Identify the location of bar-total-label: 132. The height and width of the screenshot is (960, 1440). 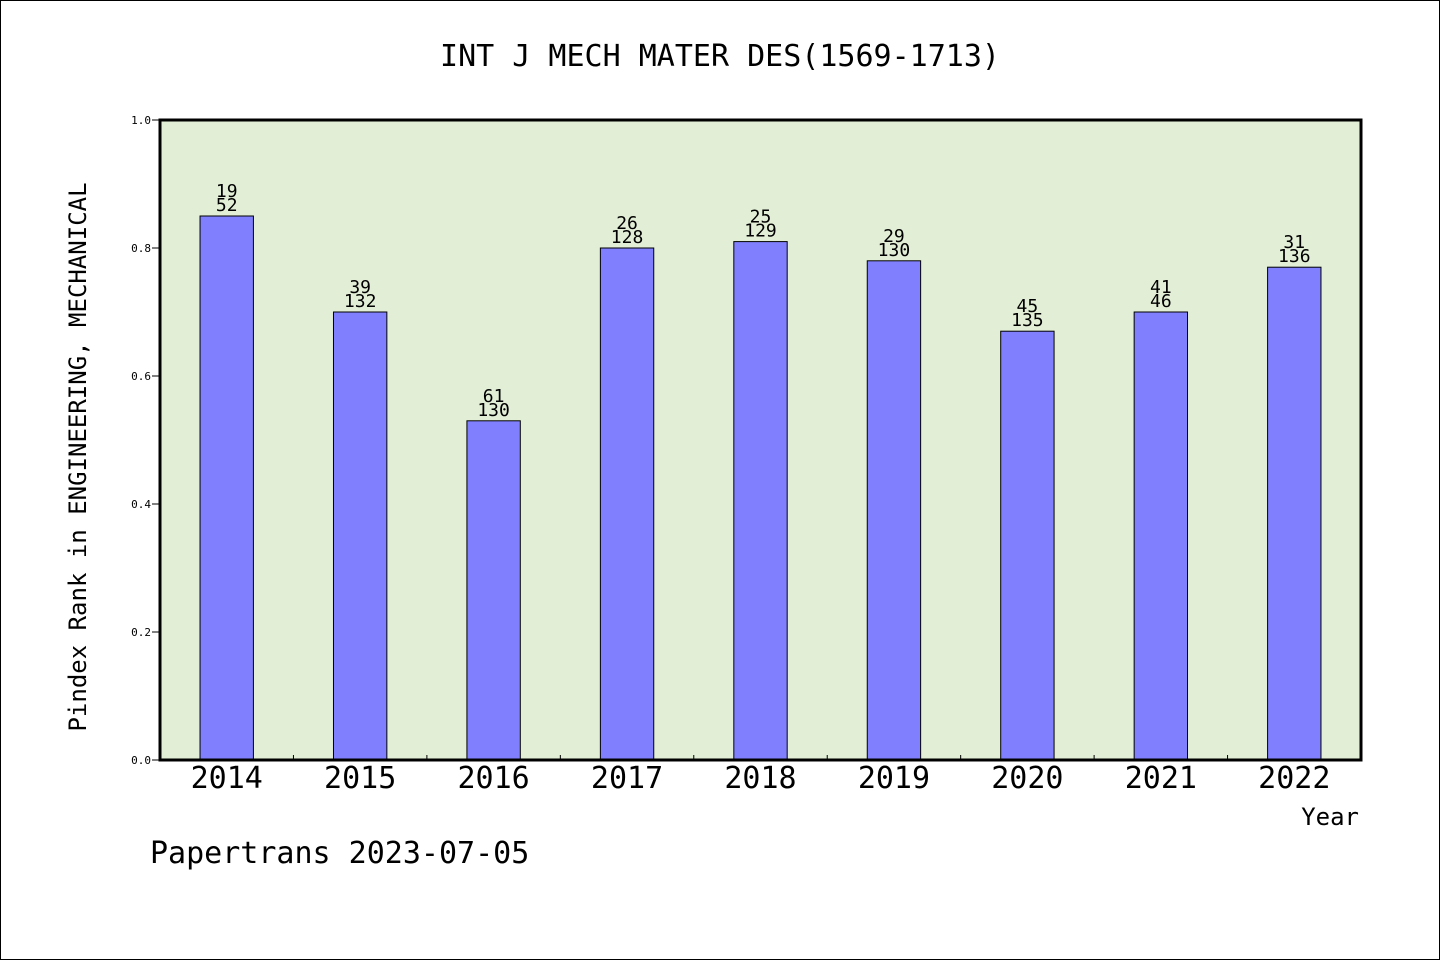
(360, 301).